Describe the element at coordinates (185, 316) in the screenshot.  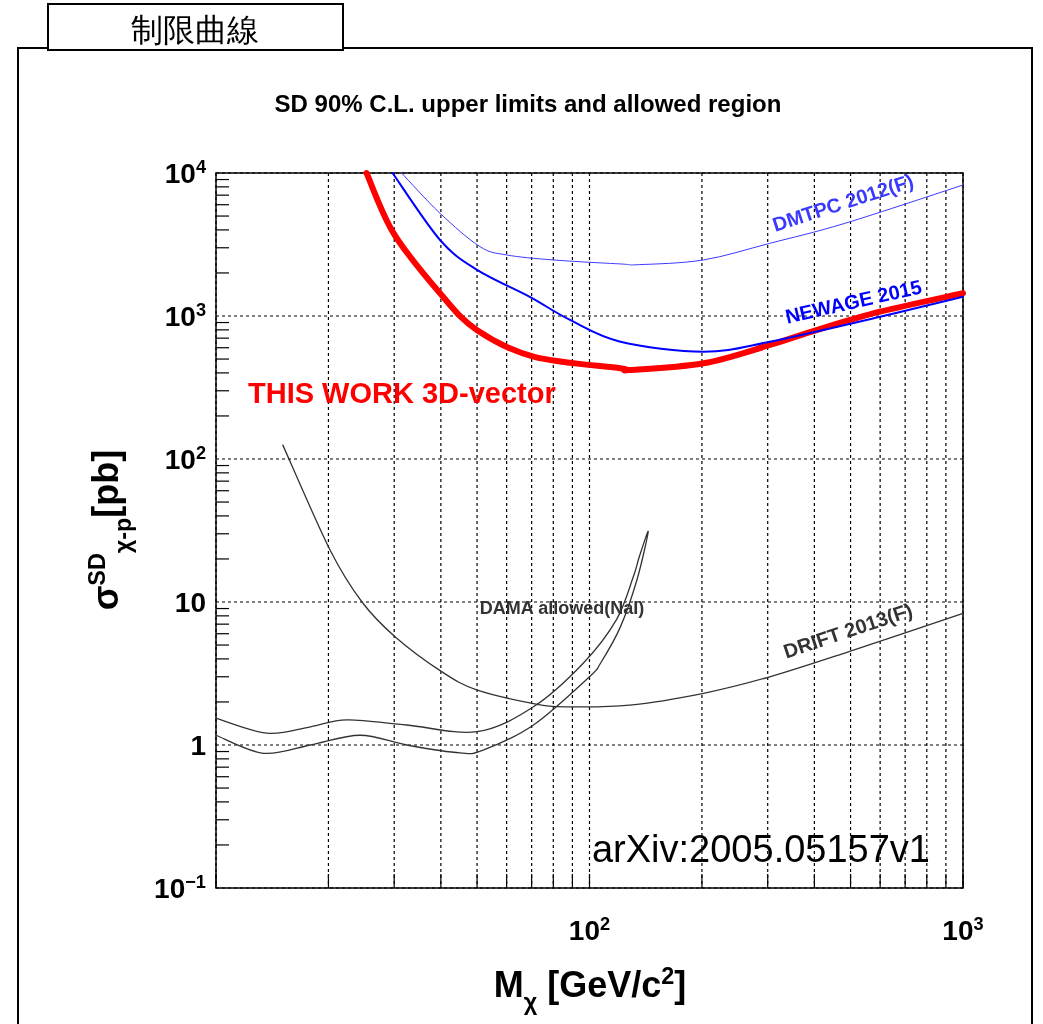
I see `y-tick-label: 10$^{3}$` at that location.